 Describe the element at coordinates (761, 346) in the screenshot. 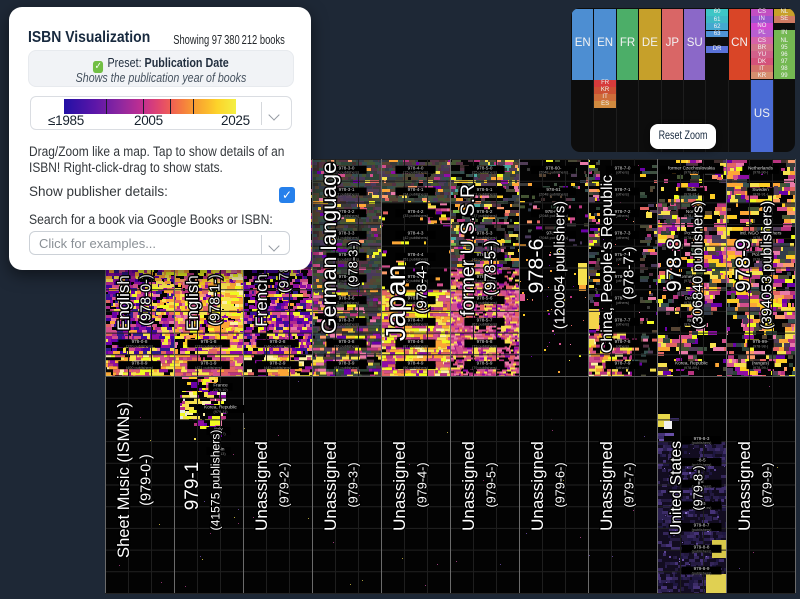

I see `svg-text: (978-98-)` at that location.